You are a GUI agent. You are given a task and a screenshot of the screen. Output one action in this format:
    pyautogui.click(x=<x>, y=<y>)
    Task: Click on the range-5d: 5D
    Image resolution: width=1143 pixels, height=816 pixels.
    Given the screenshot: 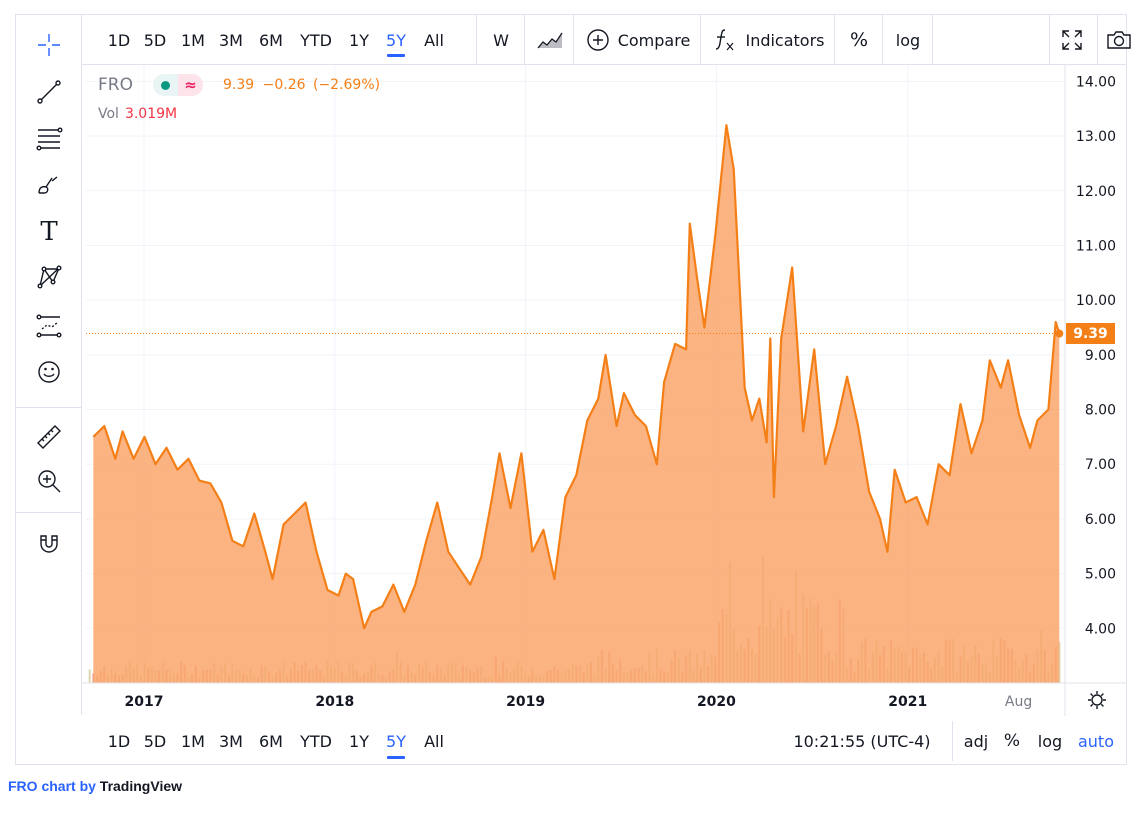 What is the action you would take?
    pyautogui.click(x=155, y=40)
    